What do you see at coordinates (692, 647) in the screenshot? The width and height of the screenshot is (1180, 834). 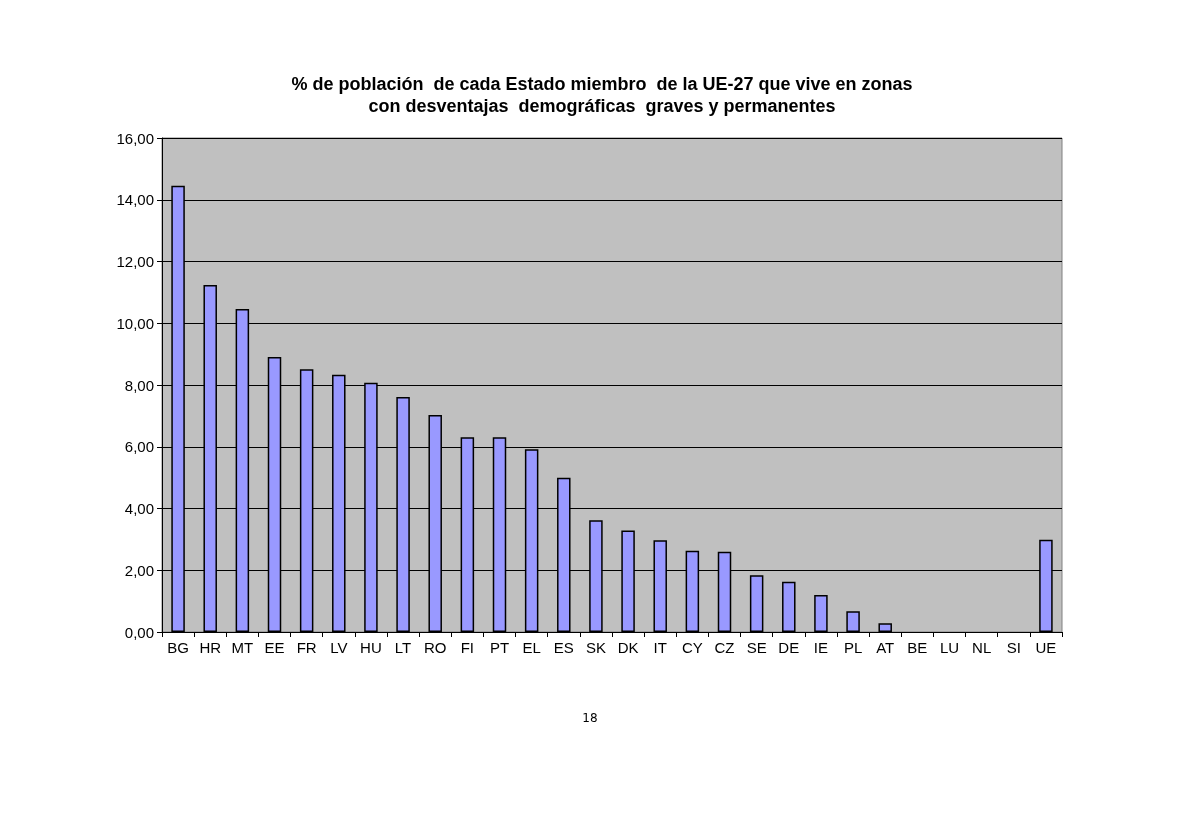 I see `x-tick-label: CY` at bounding box center [692, 647].